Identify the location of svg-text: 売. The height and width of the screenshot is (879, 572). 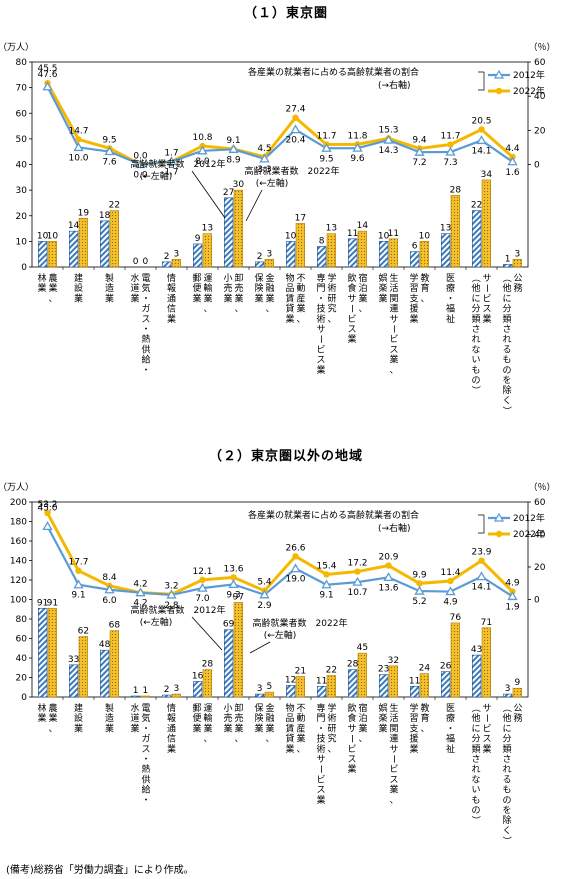
(227, 718).